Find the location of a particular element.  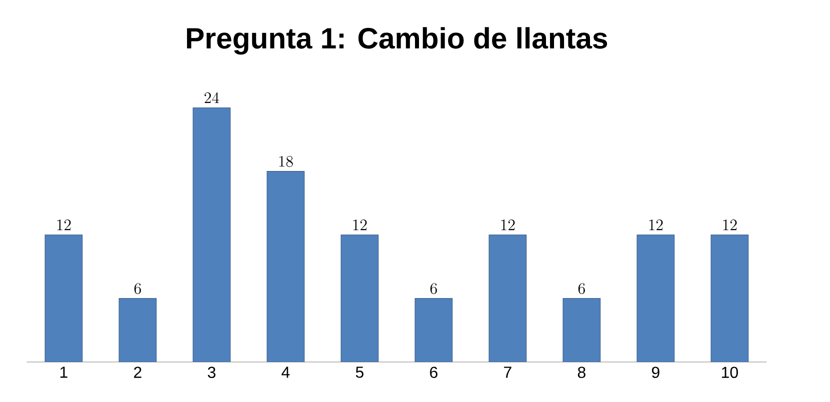

x-tick-label: 2 is located at coordinates (138, 372).